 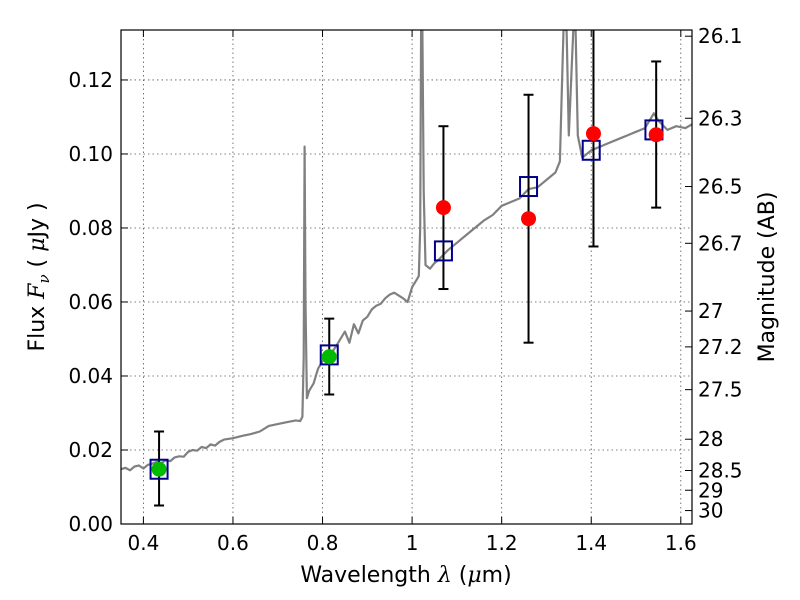 What do you see at coordinates (681, 543) in the screenshot?
I see `x-tick-label: 1.6` at bounding box center [681, 543].